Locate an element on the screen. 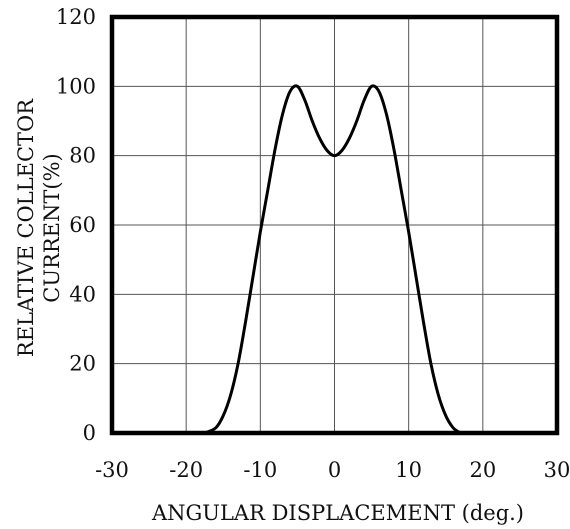 The image size is (570, 529). y-axis-label-line-2: CURRENT(%) is located at coordinates (52, 227).